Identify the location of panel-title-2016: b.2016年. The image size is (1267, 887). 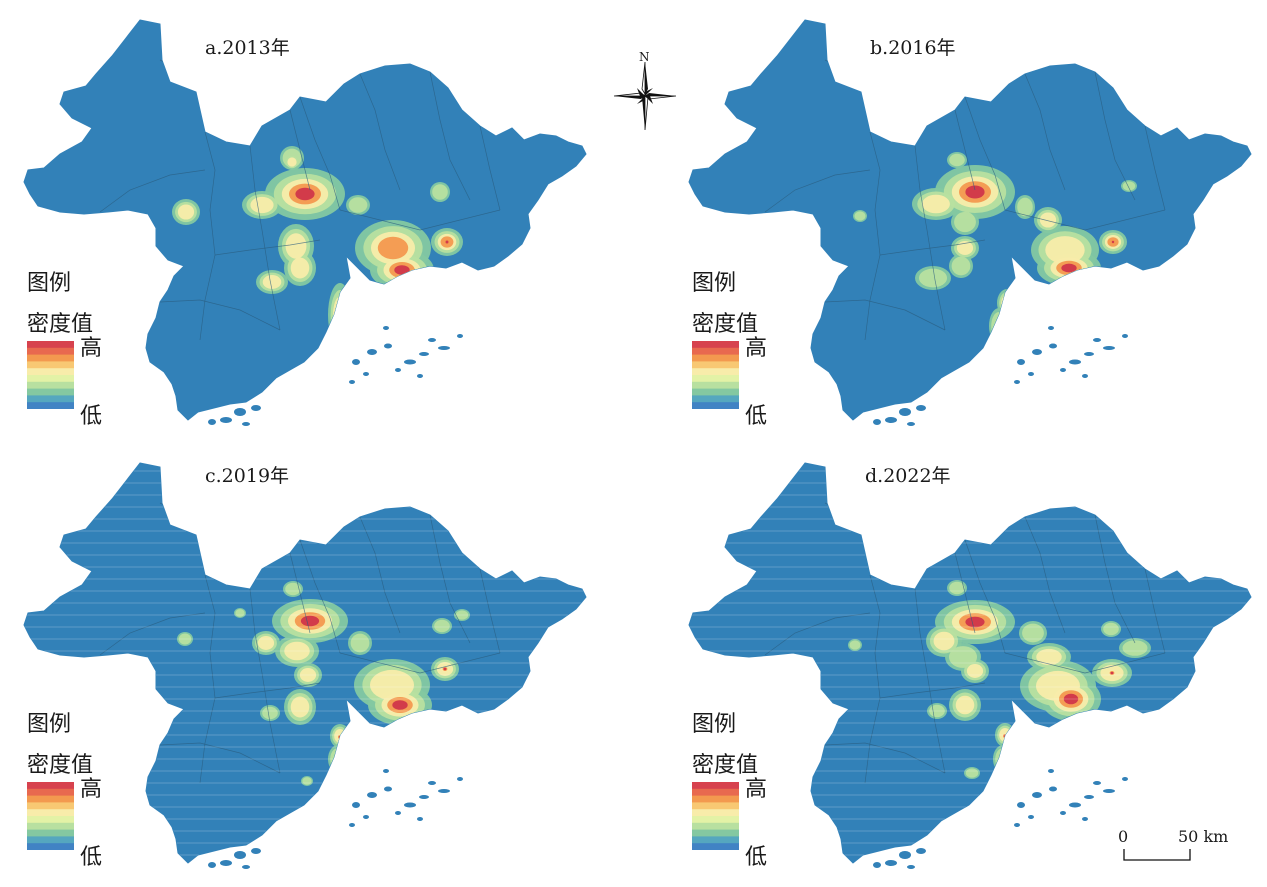
(913, 48).